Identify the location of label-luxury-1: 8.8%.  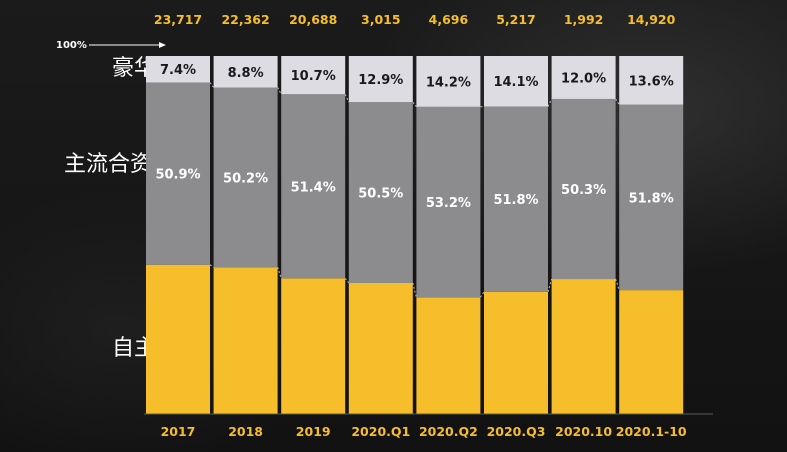
(246, 73).